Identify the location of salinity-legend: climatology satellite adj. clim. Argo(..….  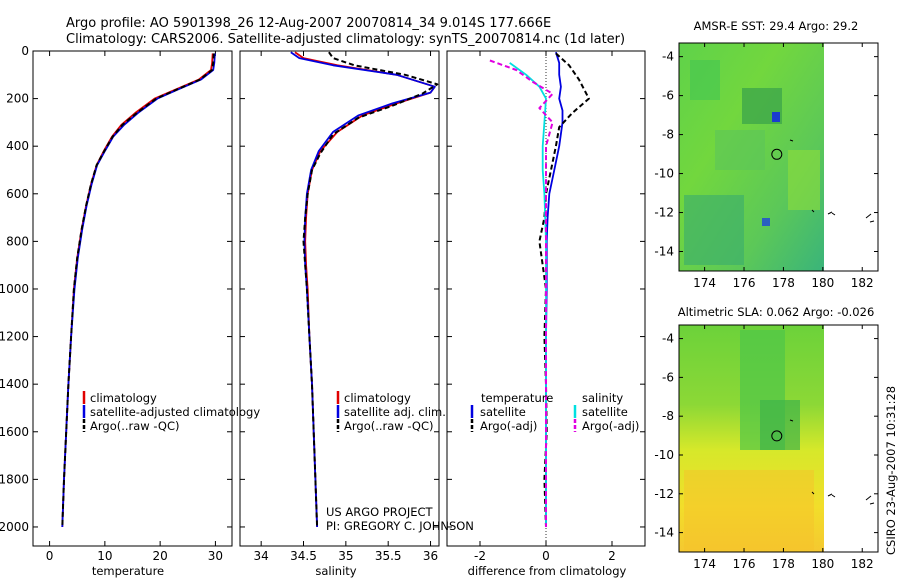
(391, 412).